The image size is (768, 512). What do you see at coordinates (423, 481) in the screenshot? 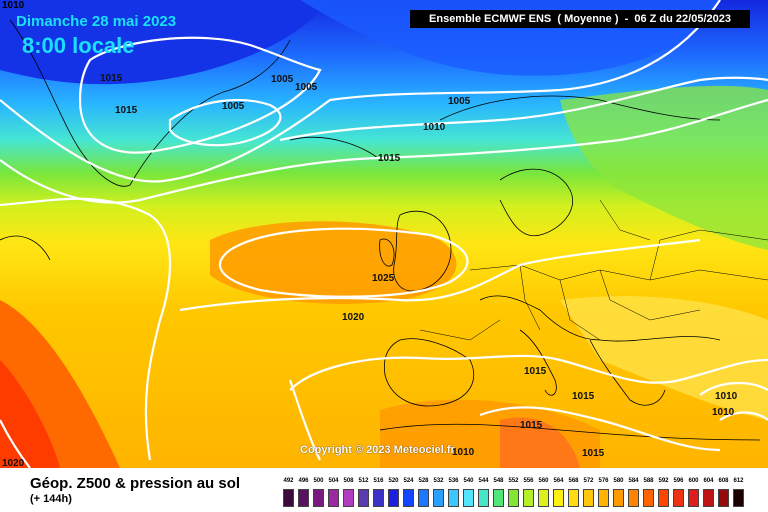
I see `scale-tick-label: 528` at bounding box center [423, 481].